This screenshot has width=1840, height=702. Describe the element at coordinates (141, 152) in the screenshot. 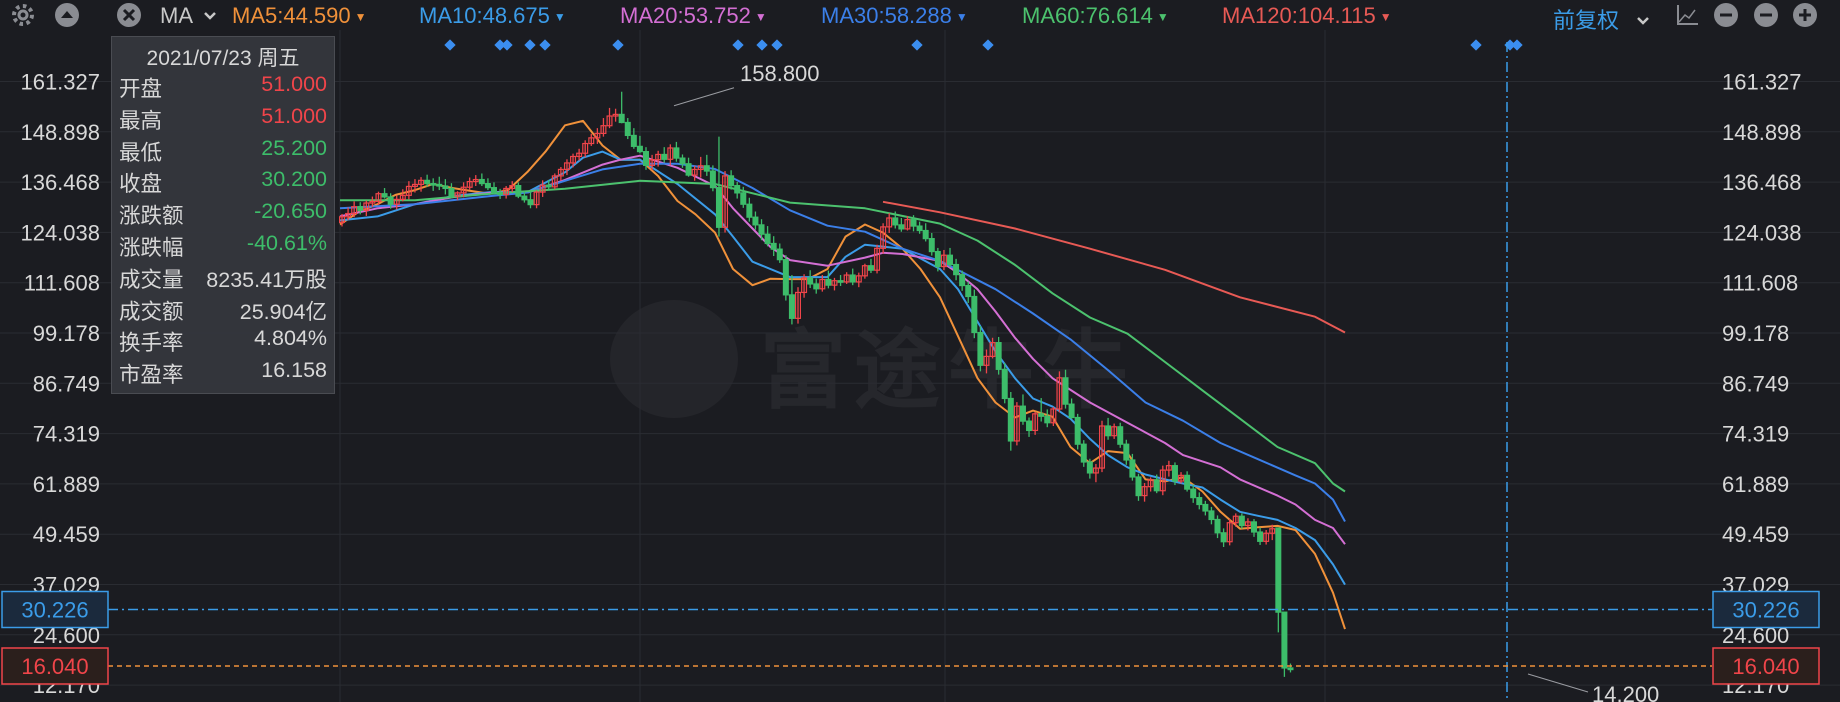

I see `tooltip-label: 最低` at that location.